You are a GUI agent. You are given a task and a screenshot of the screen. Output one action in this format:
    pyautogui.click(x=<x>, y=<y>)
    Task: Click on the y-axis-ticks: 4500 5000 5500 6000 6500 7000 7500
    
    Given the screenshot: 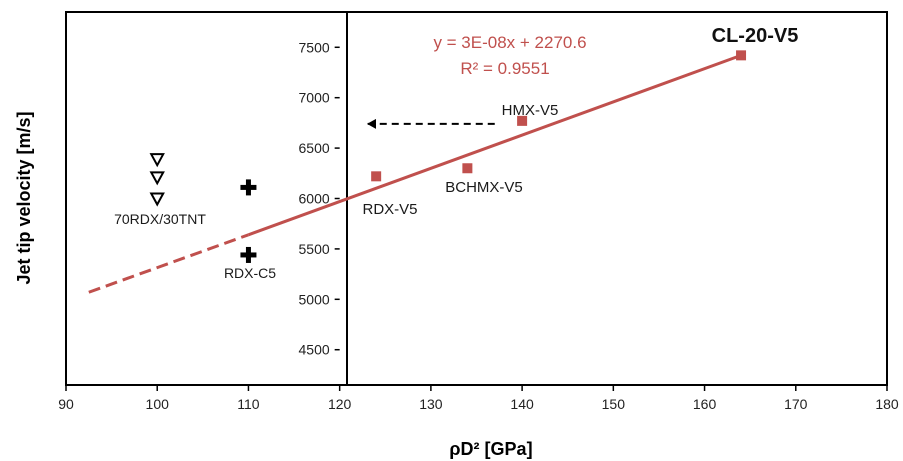 What is the action you would take?
    pyautogui.click(x=319, y=198)
    